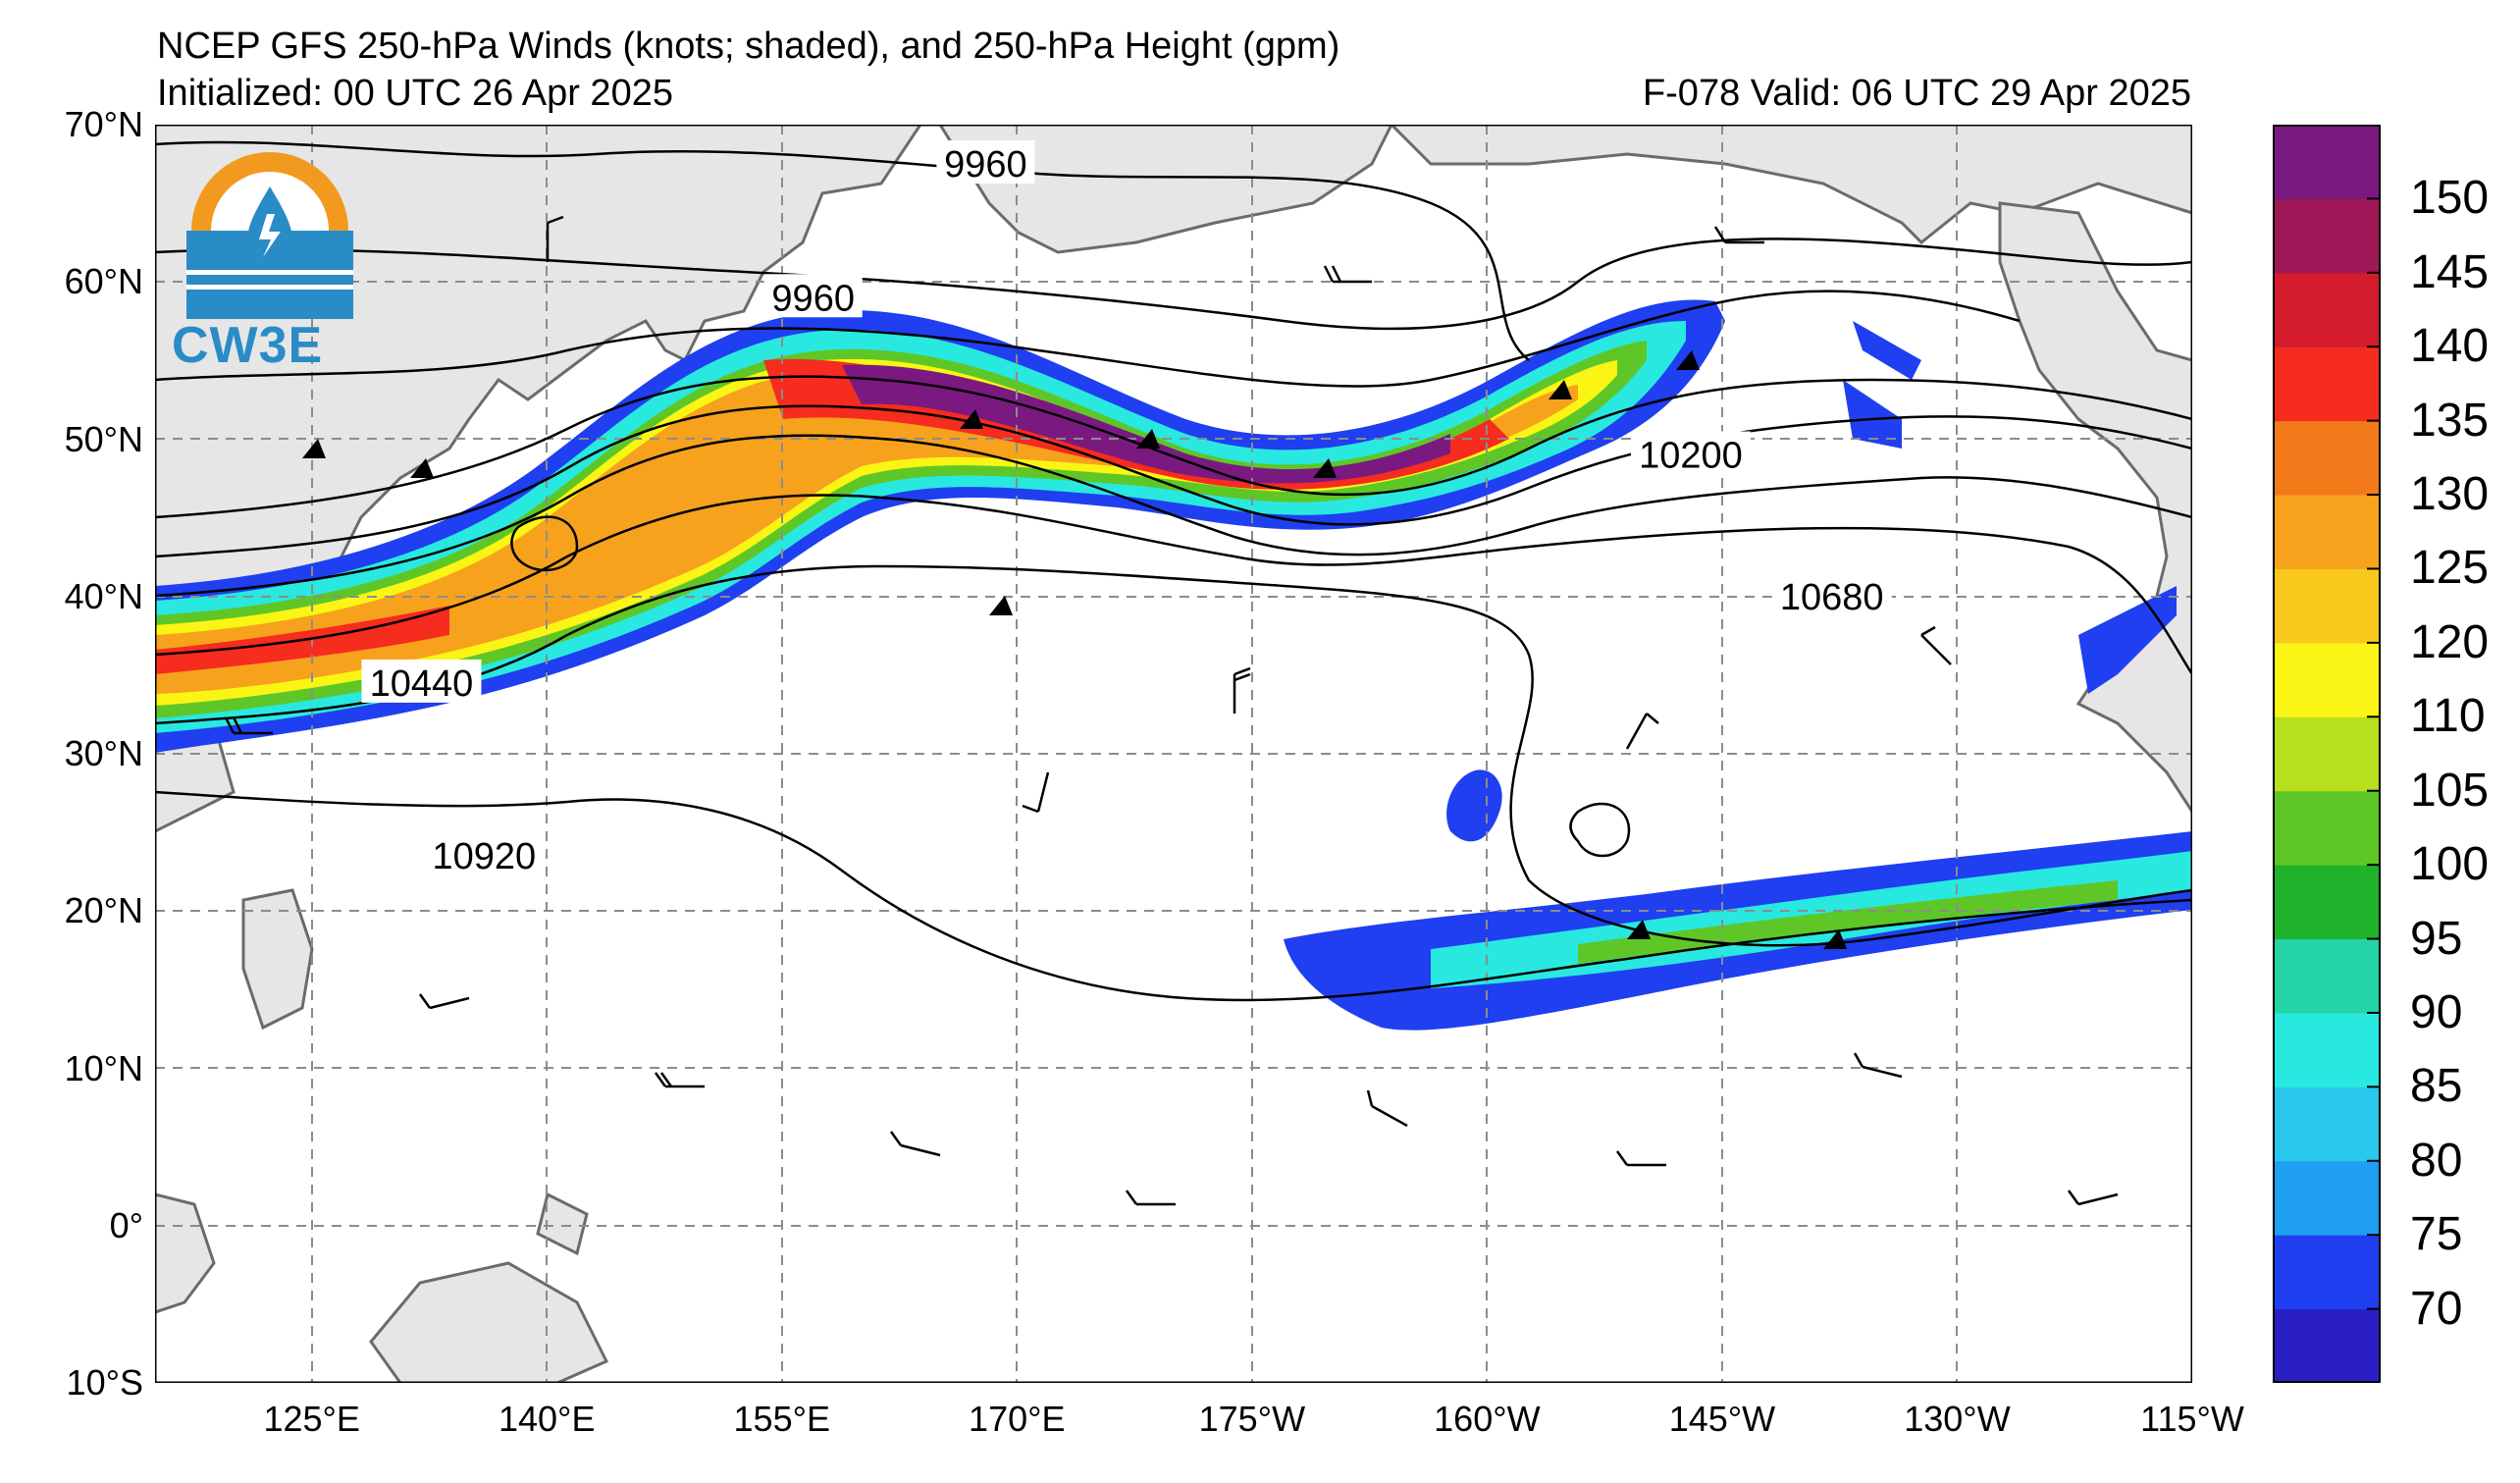 This screenshot has width=2520, height=1483. I want to click on colorbar-border, so click(2327, 754).